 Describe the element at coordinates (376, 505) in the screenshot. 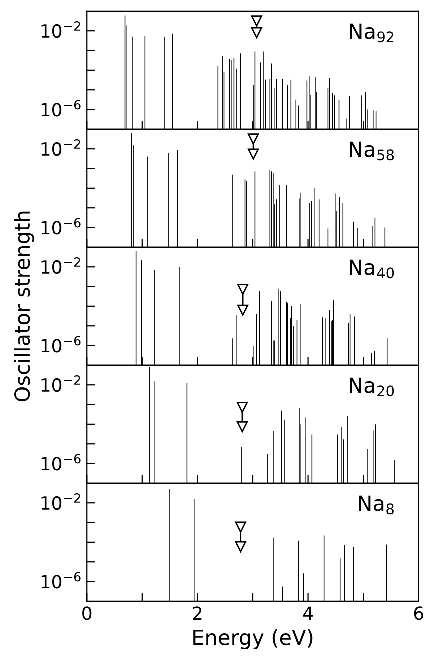

I see `annotation: Na$_{8}$` at that location.